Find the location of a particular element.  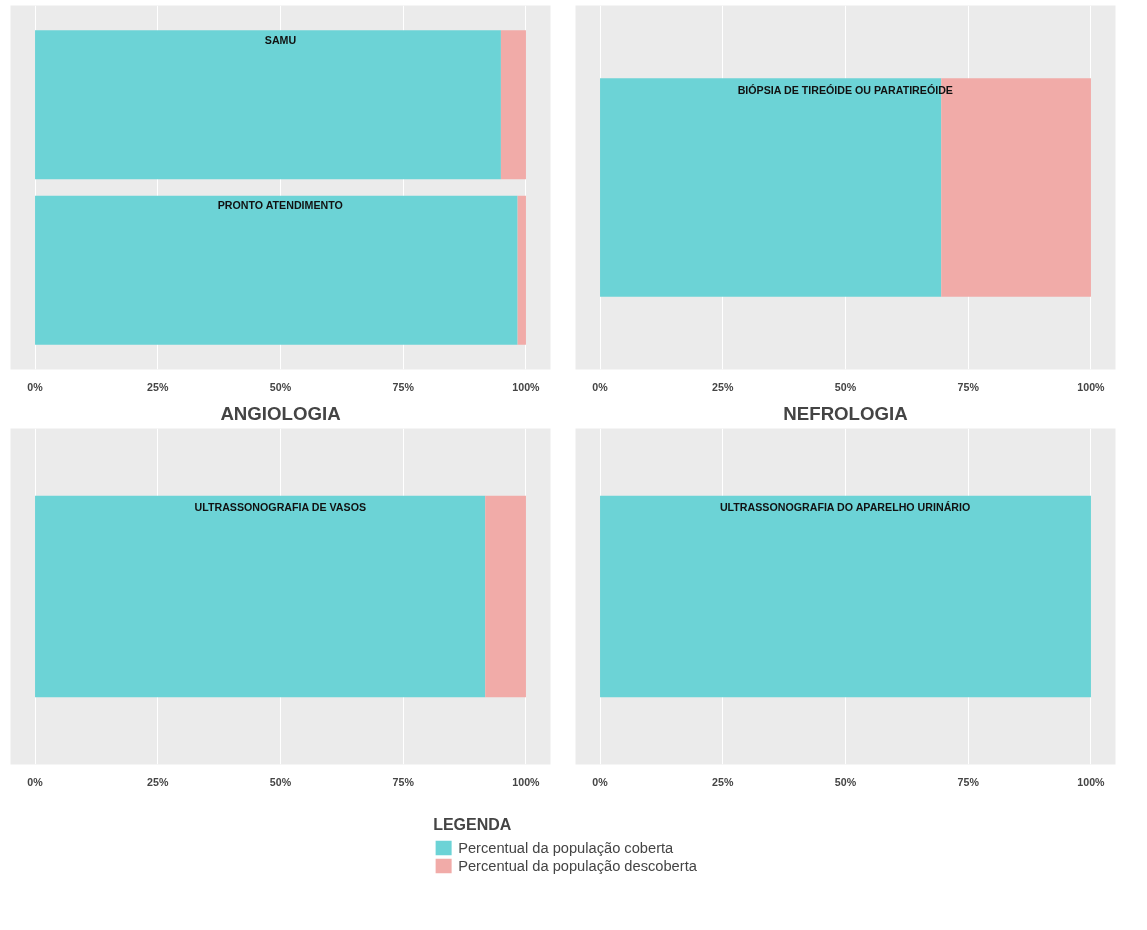

y-tick-label: SAMU is located at coordinates (280, 39).